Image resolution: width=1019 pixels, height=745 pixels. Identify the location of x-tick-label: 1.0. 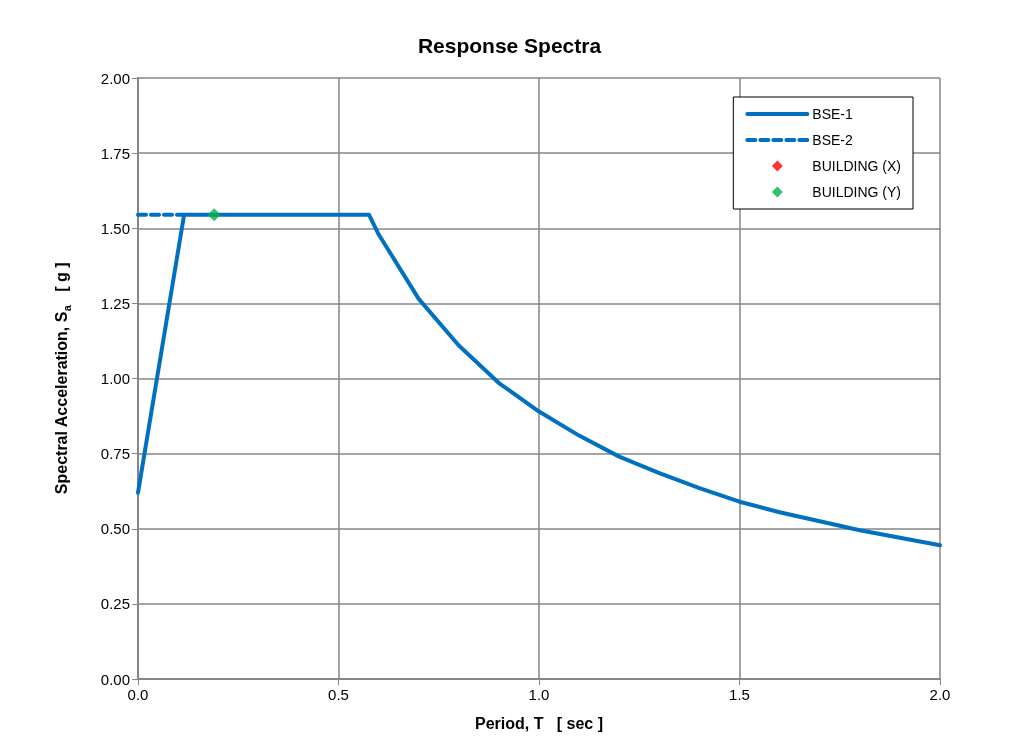
(539, 694).